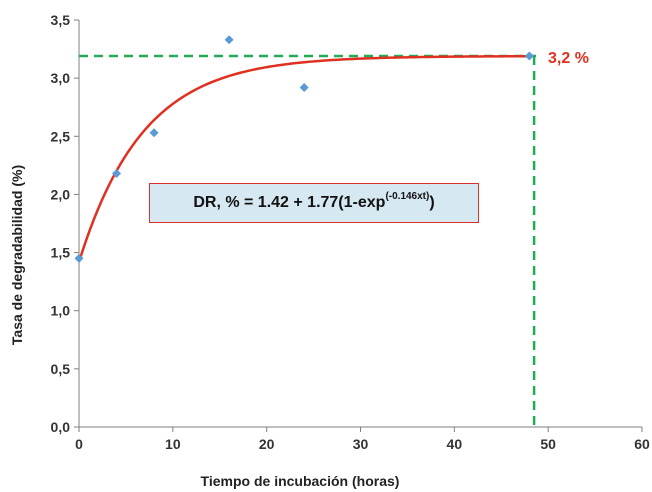 Image resolution: width=652 pixels, height=492 pixels. I want to click on equation-close: ), so click(432, 202).